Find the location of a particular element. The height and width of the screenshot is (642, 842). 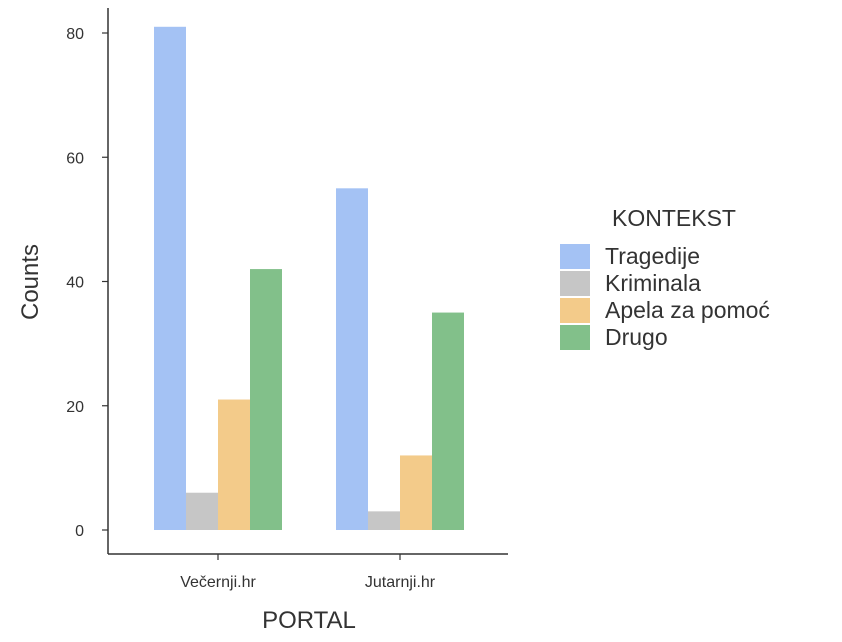

y-tick-label: 20 is located at coordinates (75, 407).